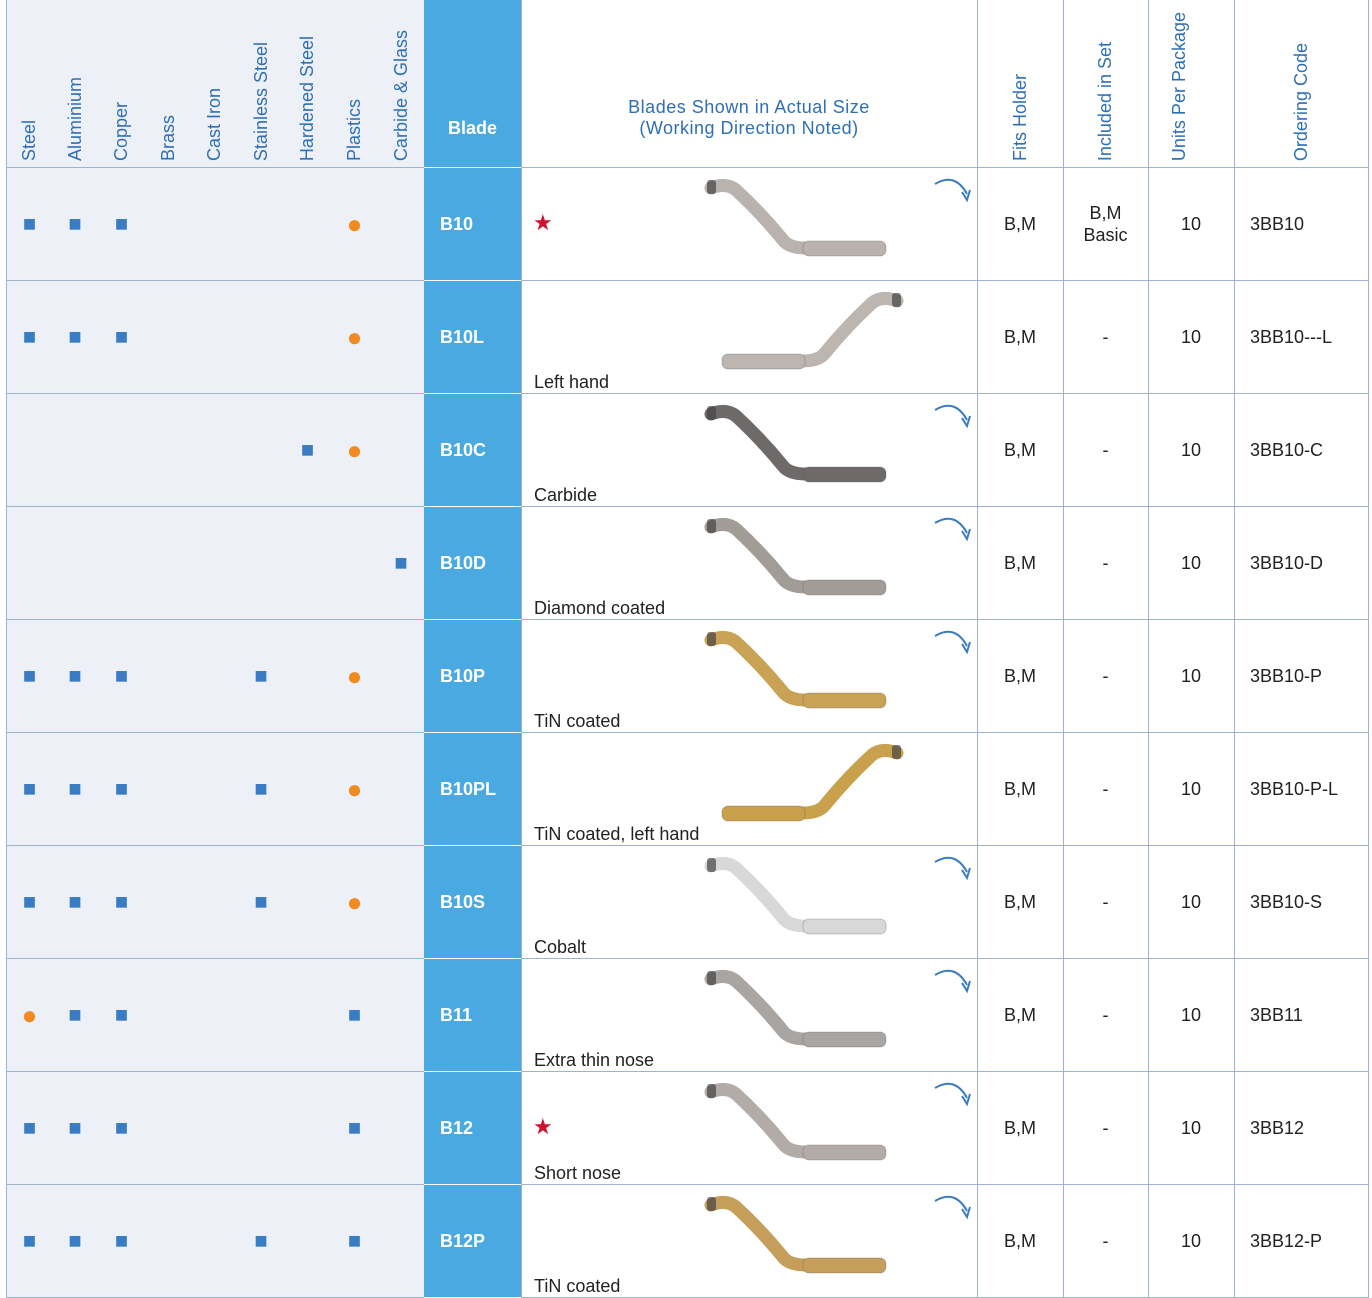 This screenshot has width=1372, height=1298. I want to click on code: 3BB12-P, so click(1286, 1240).